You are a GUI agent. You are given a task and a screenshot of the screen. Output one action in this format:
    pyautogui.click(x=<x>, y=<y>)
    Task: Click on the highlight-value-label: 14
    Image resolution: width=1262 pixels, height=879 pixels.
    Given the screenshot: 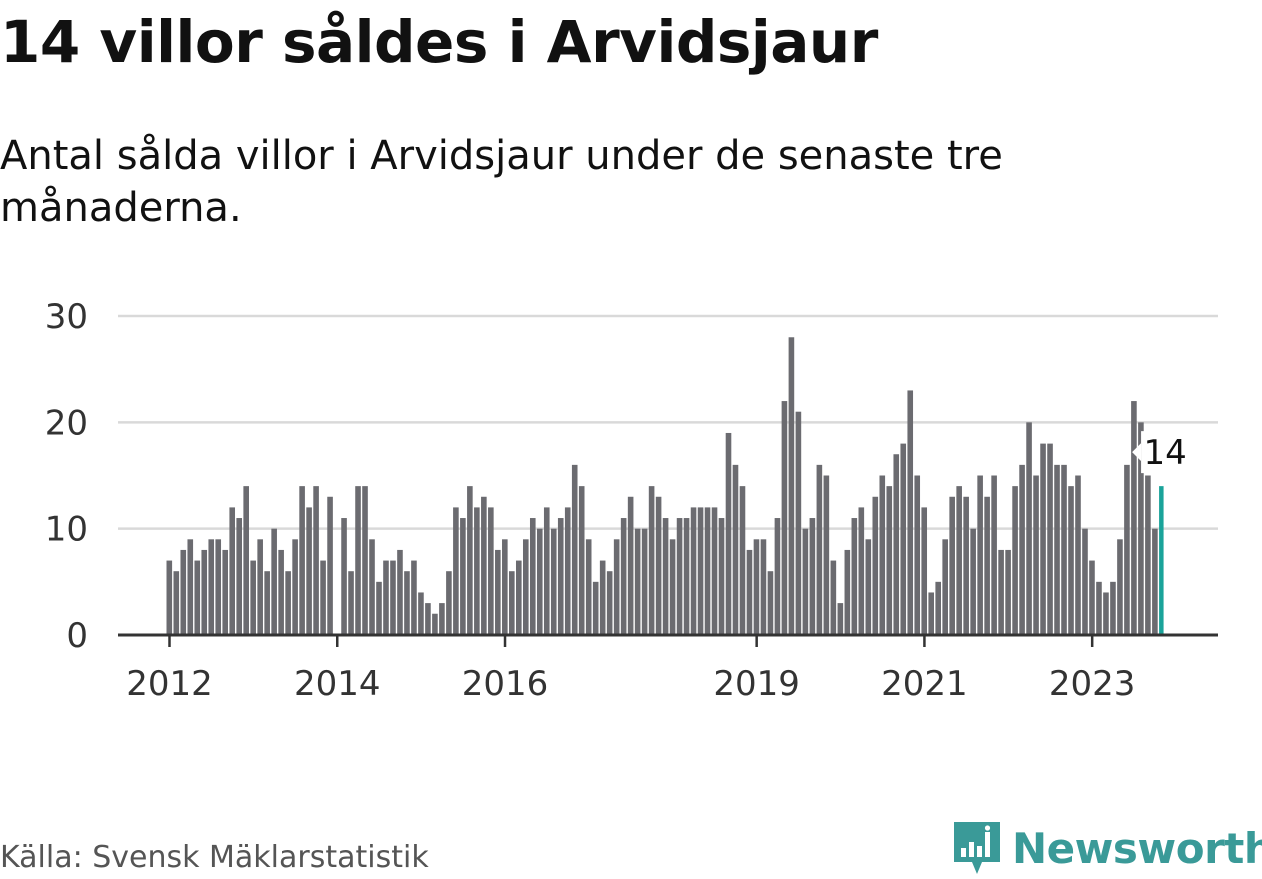 What is the action you would take?
    pyautogui.click(x=1164, y=453)
    